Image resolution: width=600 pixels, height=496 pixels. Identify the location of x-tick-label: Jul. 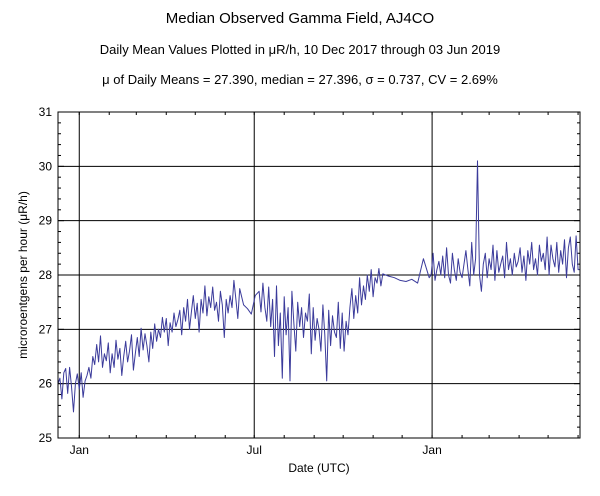
(254, 450).